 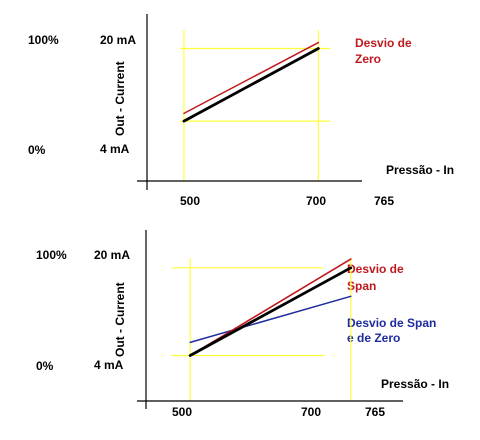 I want to click on legend-zero-shift-line-1: Desvio de, so click(x=383, y=43).